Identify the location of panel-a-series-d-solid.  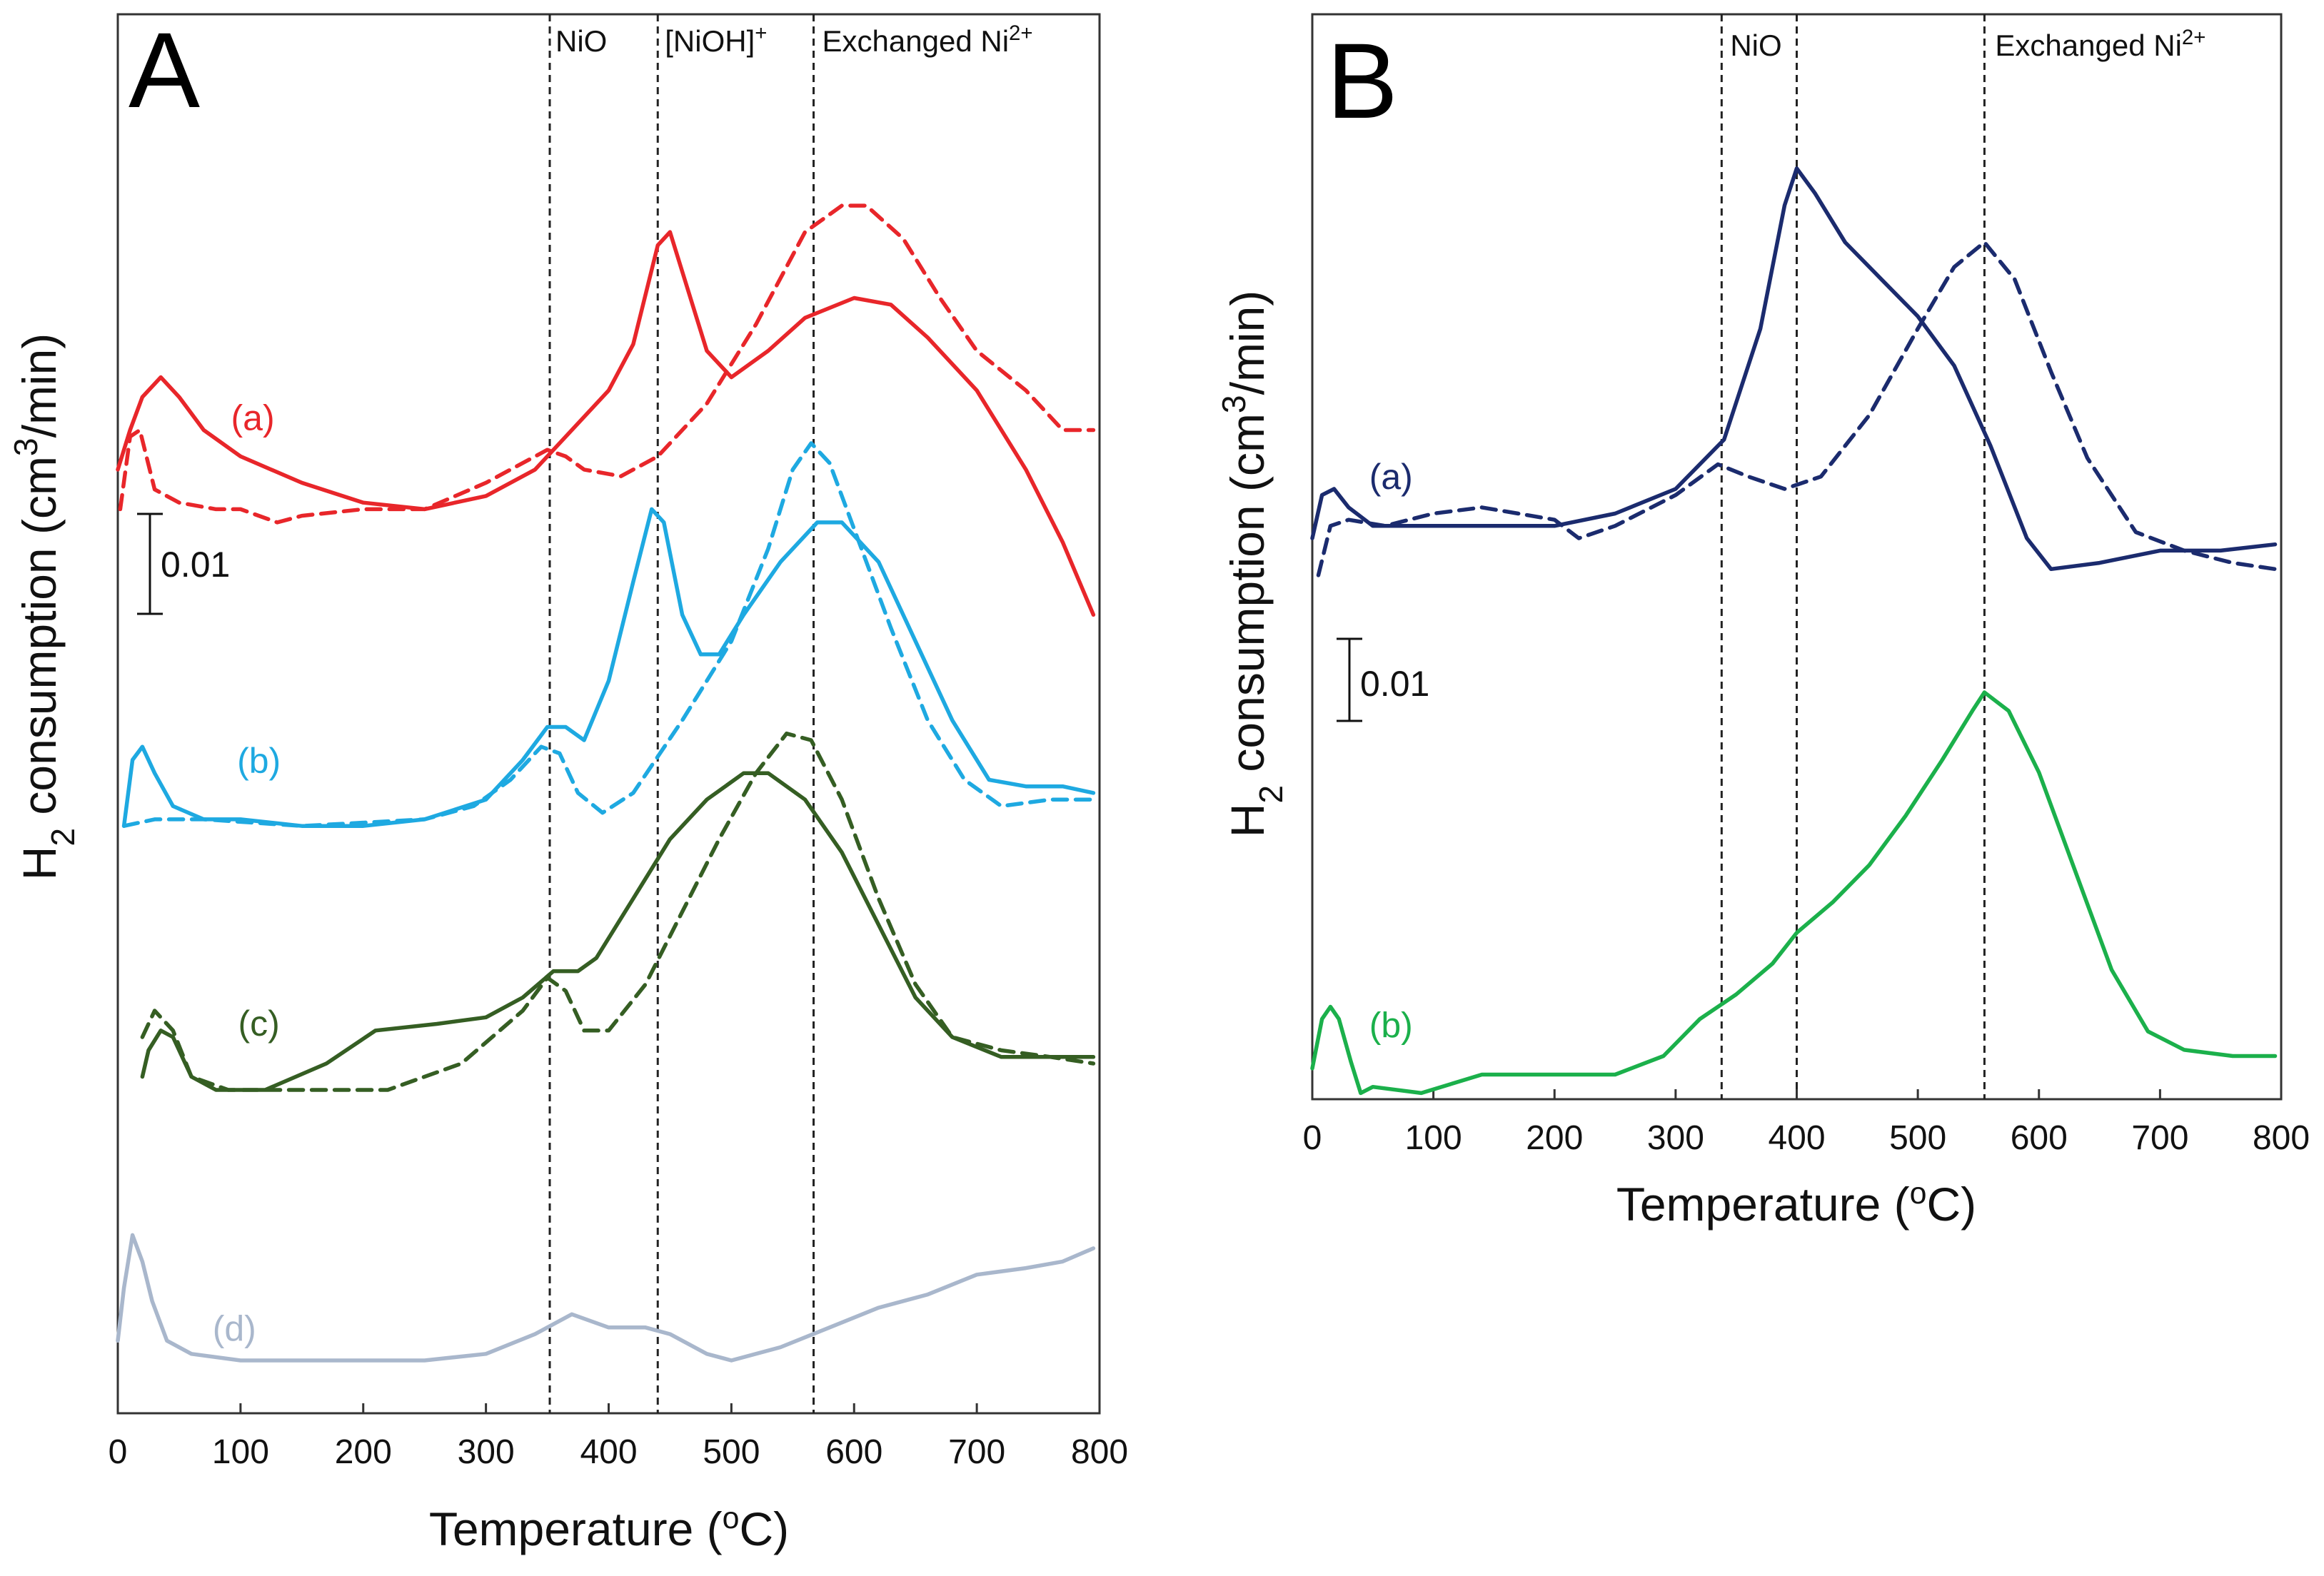
(606, 1298).